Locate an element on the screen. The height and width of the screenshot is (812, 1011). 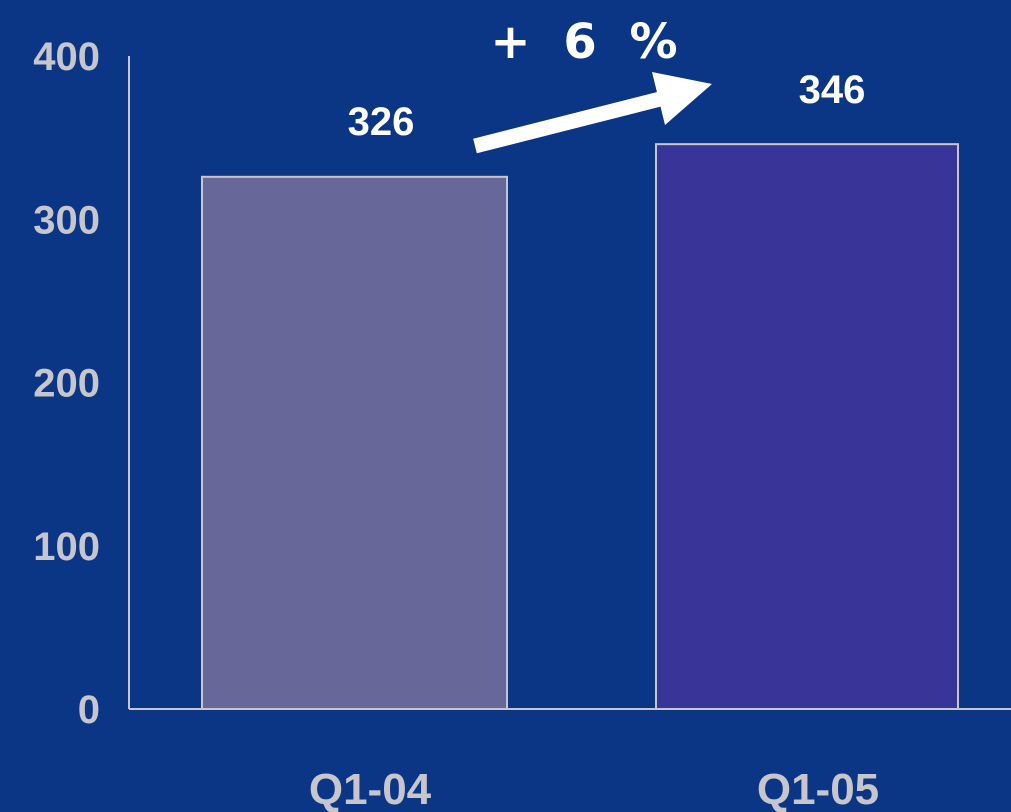
y-tick-label: 100 is located at coordinates (66, 547).